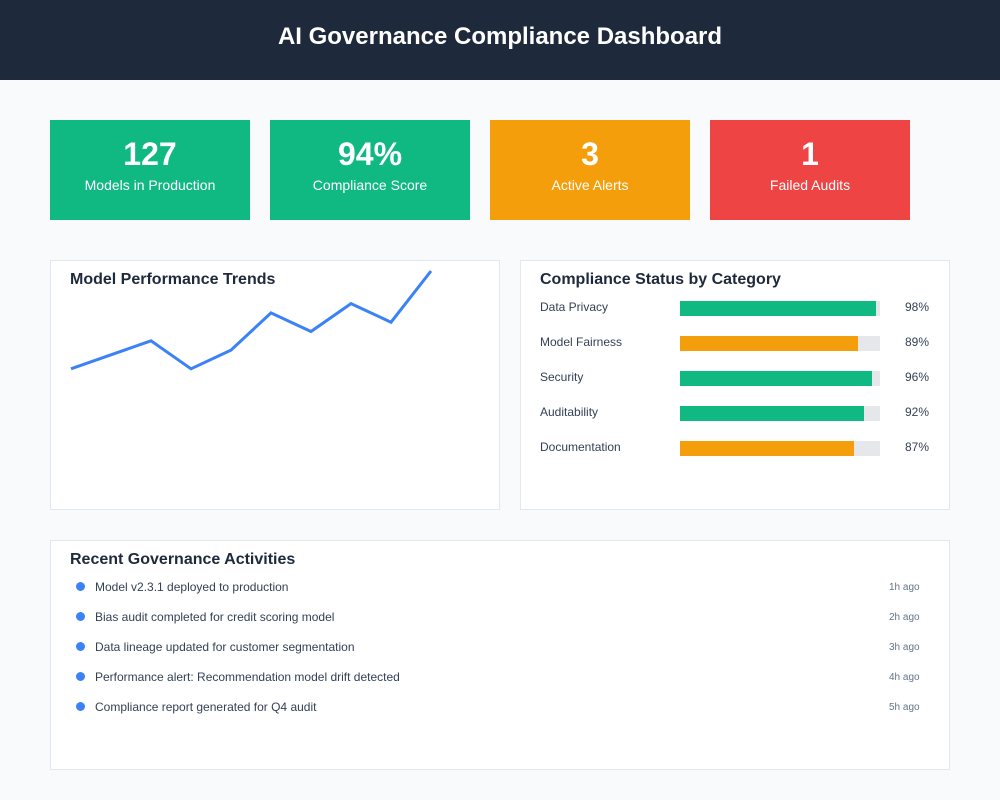 Image resolution: width=1000 pixels, height=800 pixels. Describe the element at coordinates (581, 342) in the screenshot. I see `category-name: Model Fairness` at that location.